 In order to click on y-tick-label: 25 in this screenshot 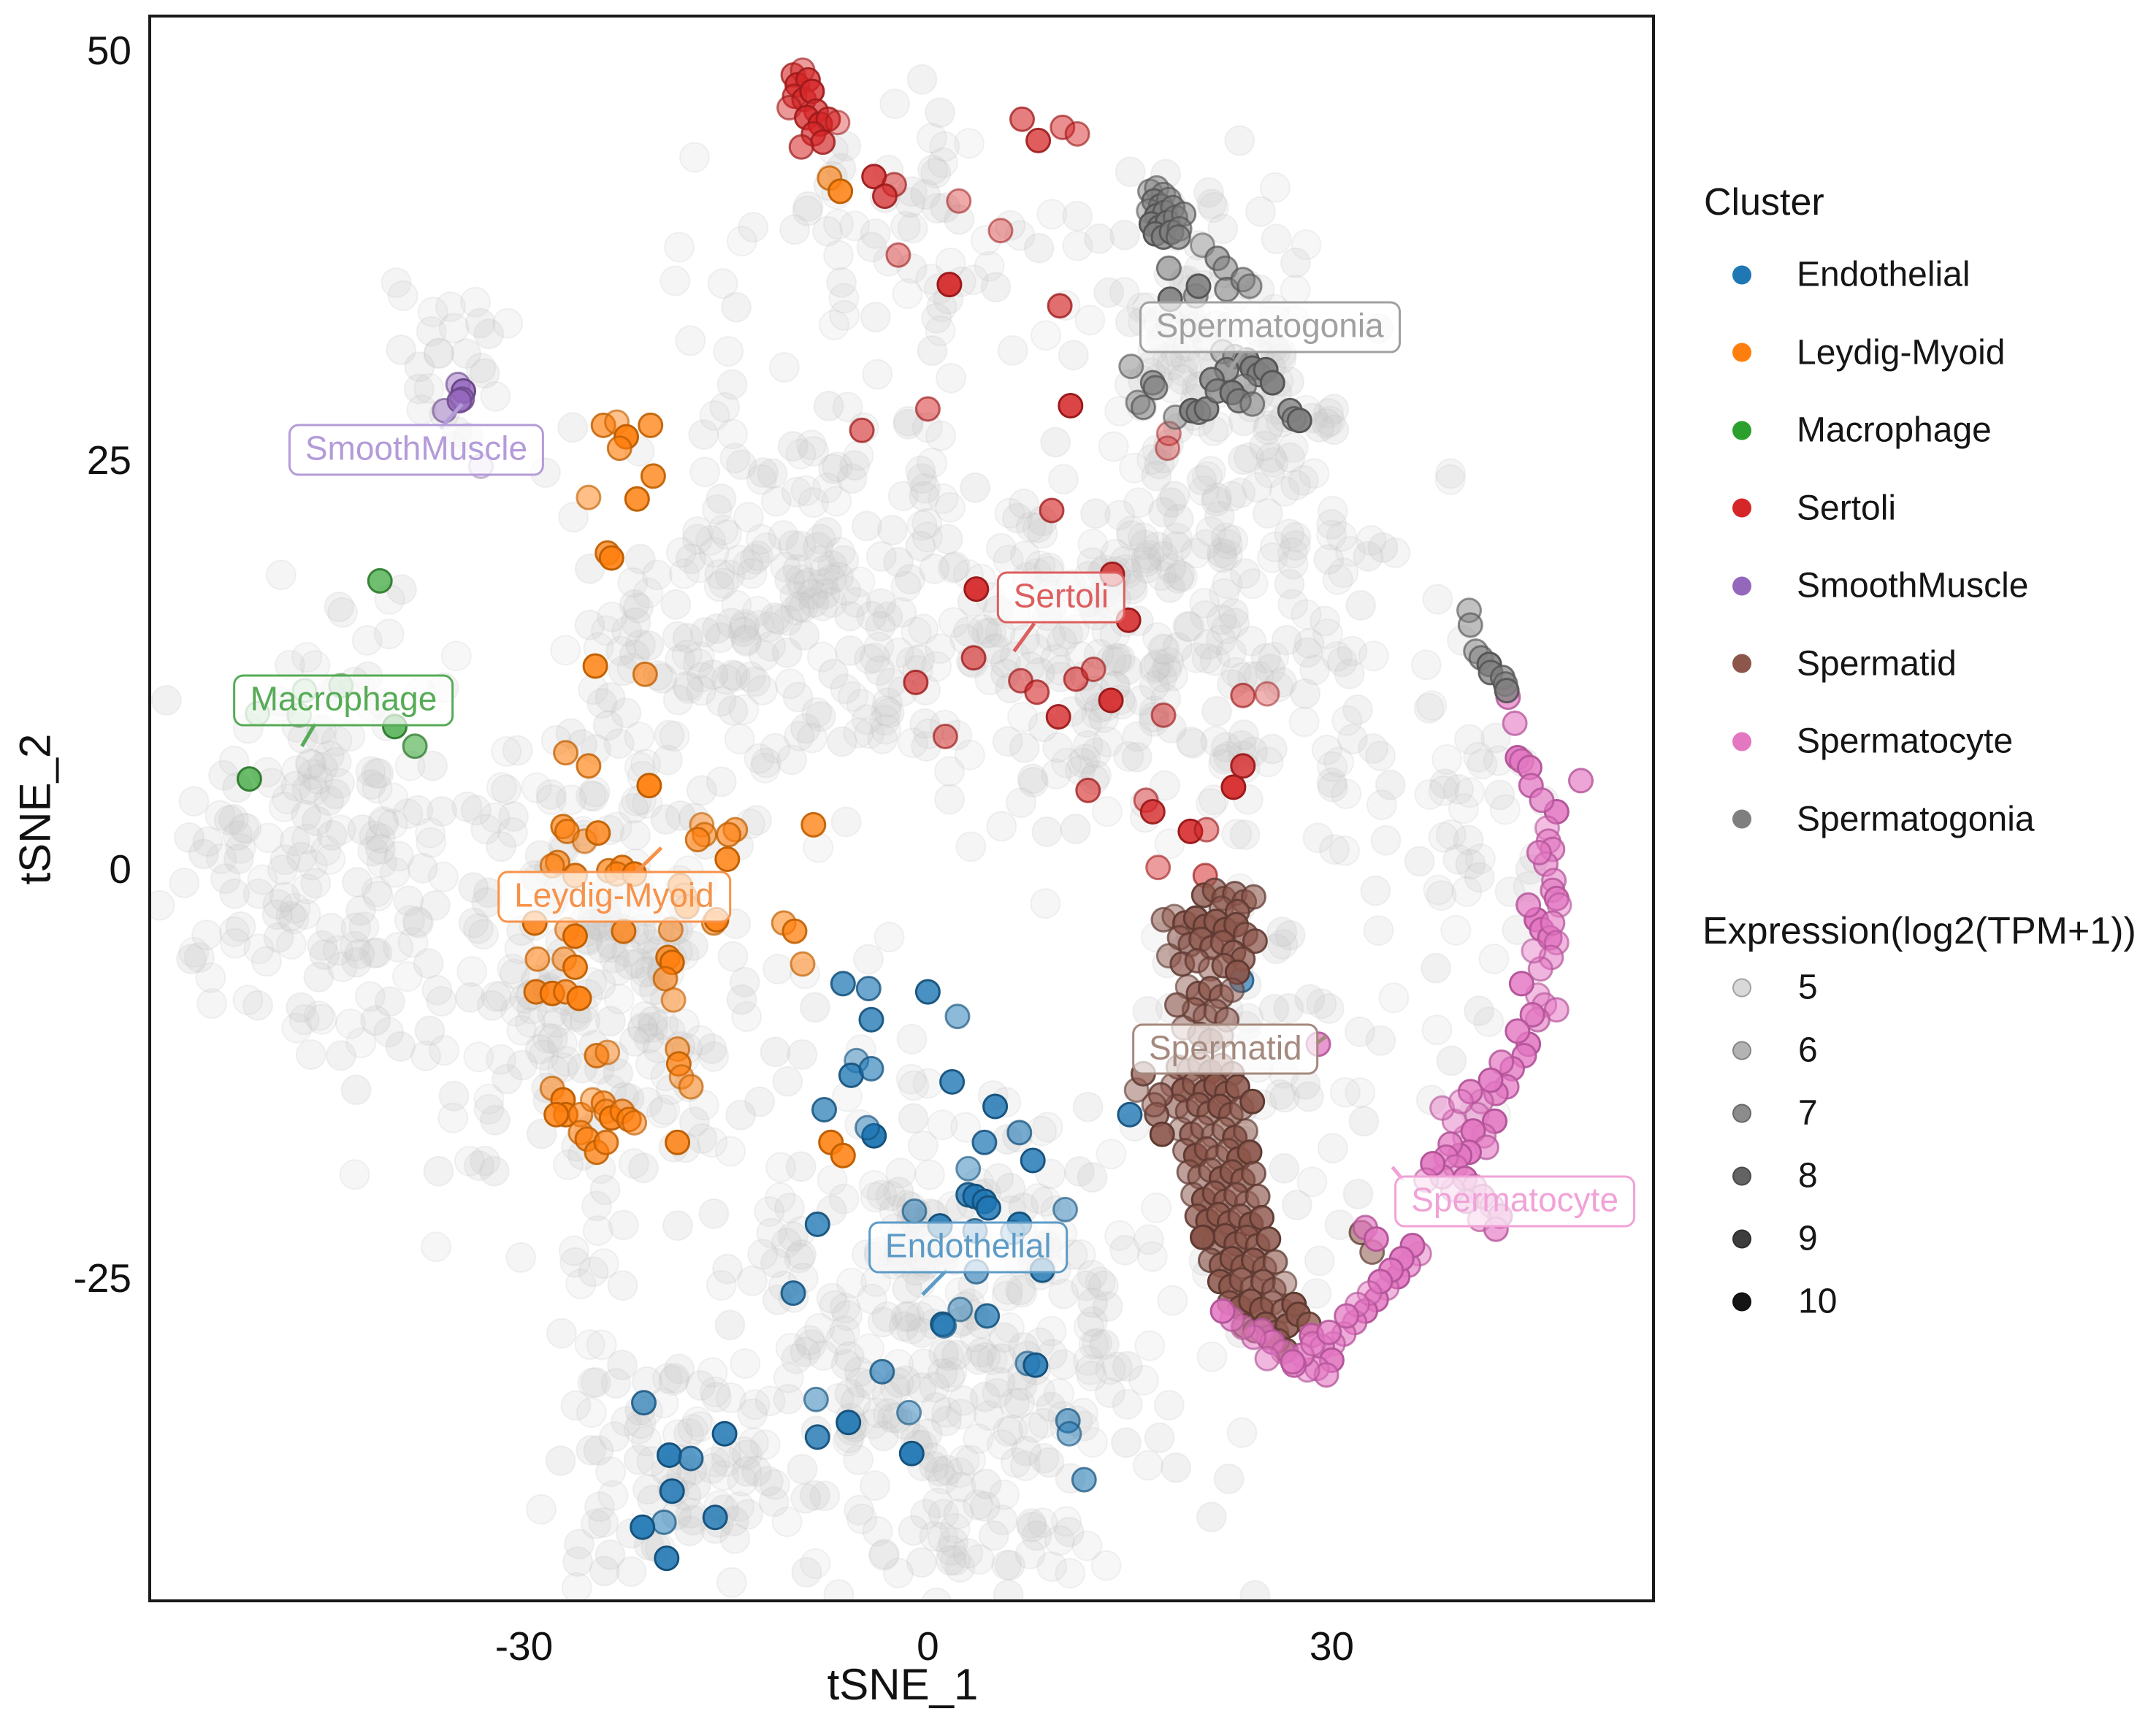, I will do `click(108, 460)`.